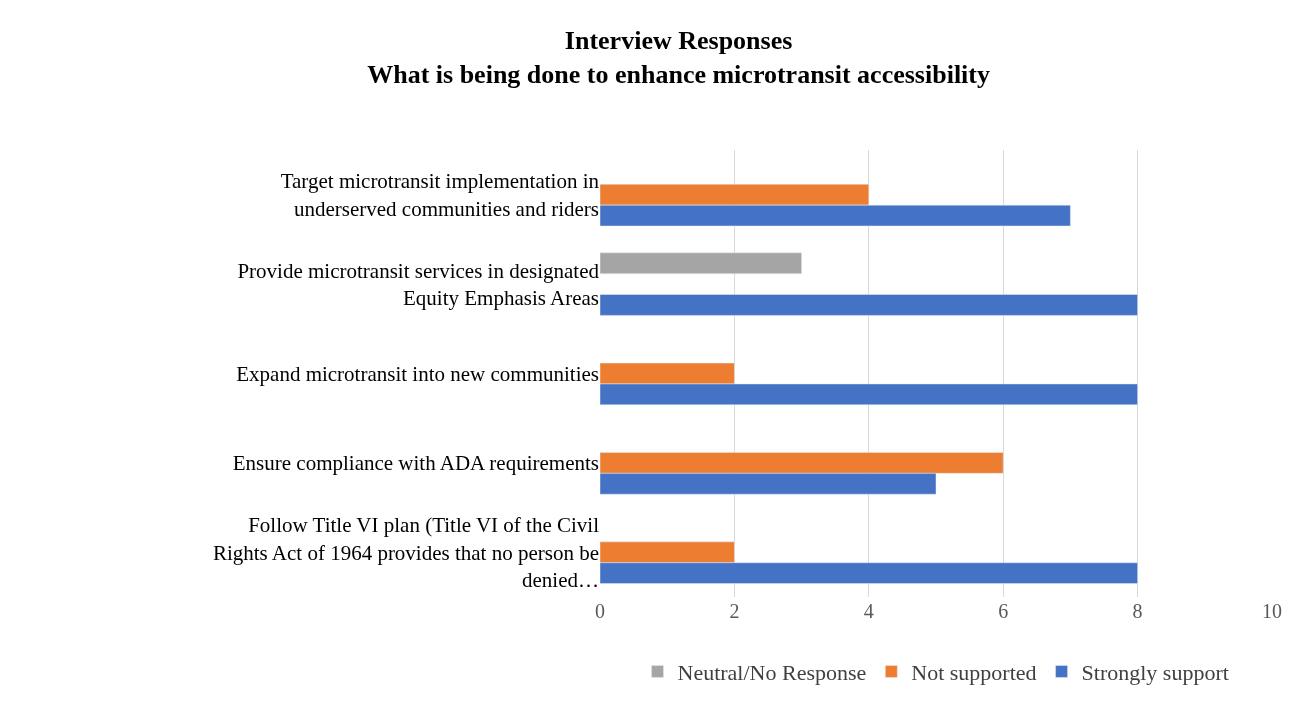 The image size is (1305, 707). Describe the element at coordinates (418, 284) in the screenshot. I see `y-tick-label: Provide microtransit services in designated Equity Emphasis Areas` at that location.